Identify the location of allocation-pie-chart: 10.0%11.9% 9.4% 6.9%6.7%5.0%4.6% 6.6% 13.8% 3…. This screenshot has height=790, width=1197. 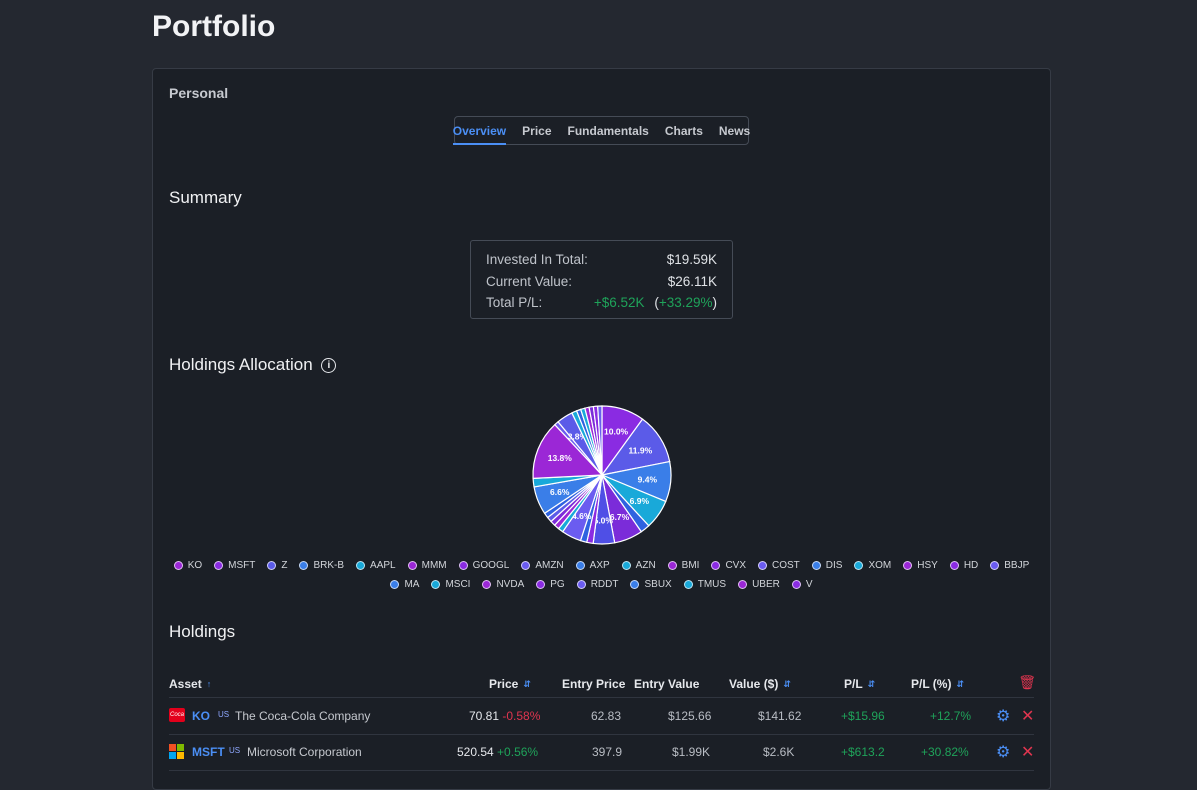
(602, 475).